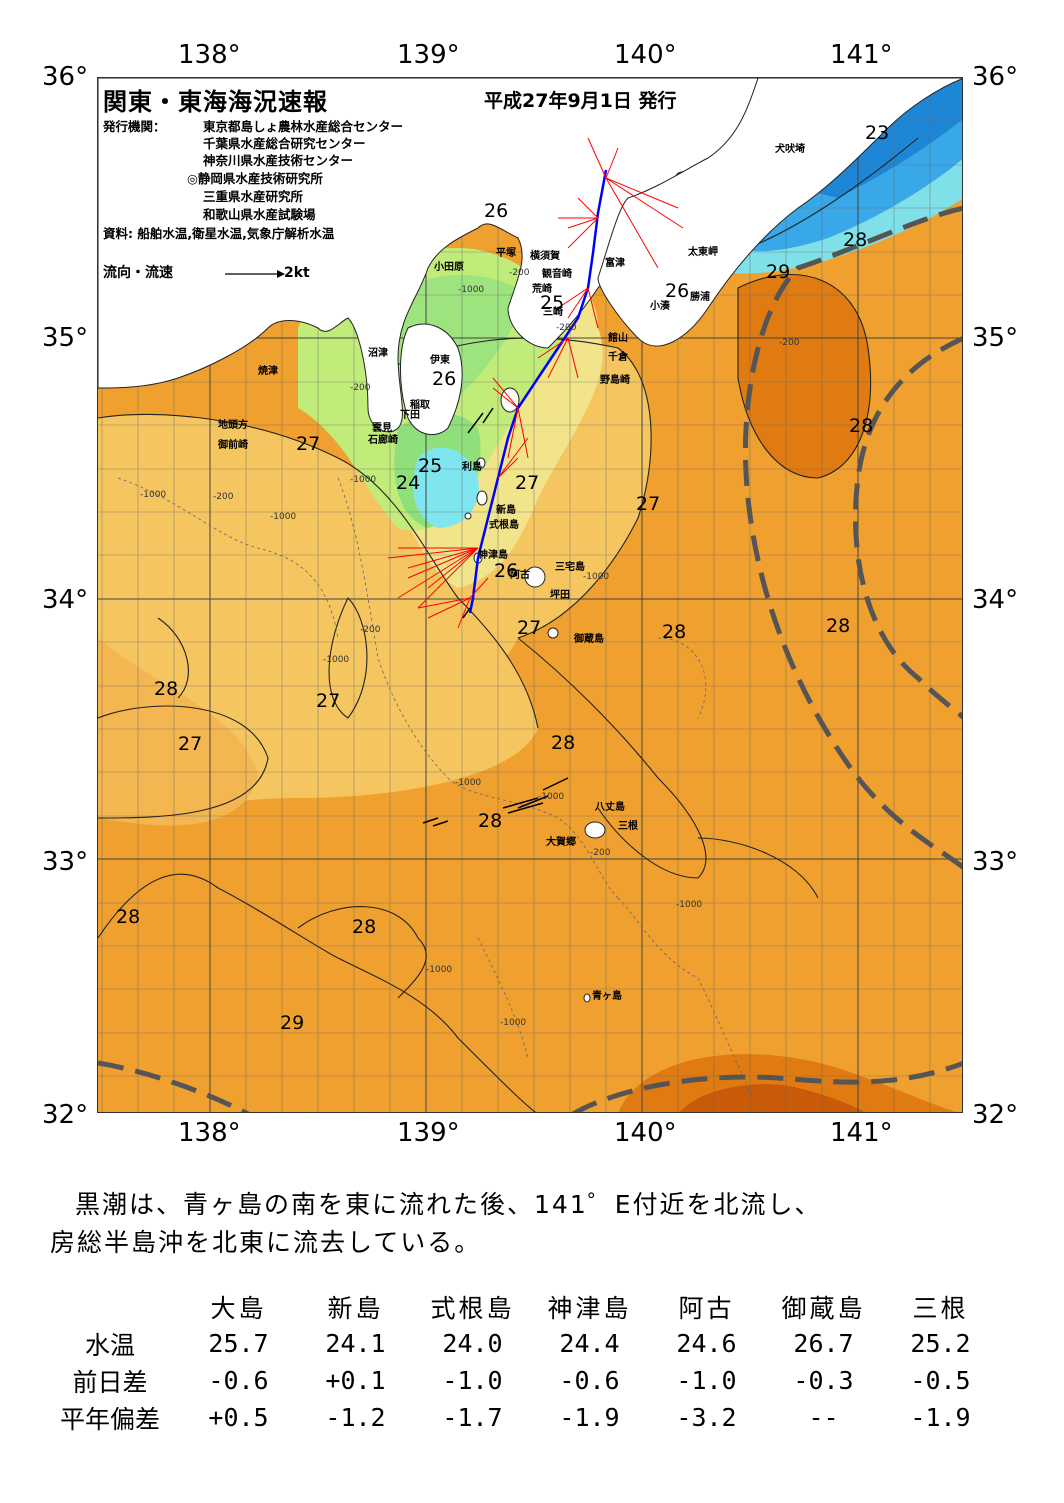 Image resolution: width=1064 pixels, height=1503 pixels. Describe the element at coordinates (65, 600) in the screenshot. I see `lat-label-left-34: 34°` at that location.